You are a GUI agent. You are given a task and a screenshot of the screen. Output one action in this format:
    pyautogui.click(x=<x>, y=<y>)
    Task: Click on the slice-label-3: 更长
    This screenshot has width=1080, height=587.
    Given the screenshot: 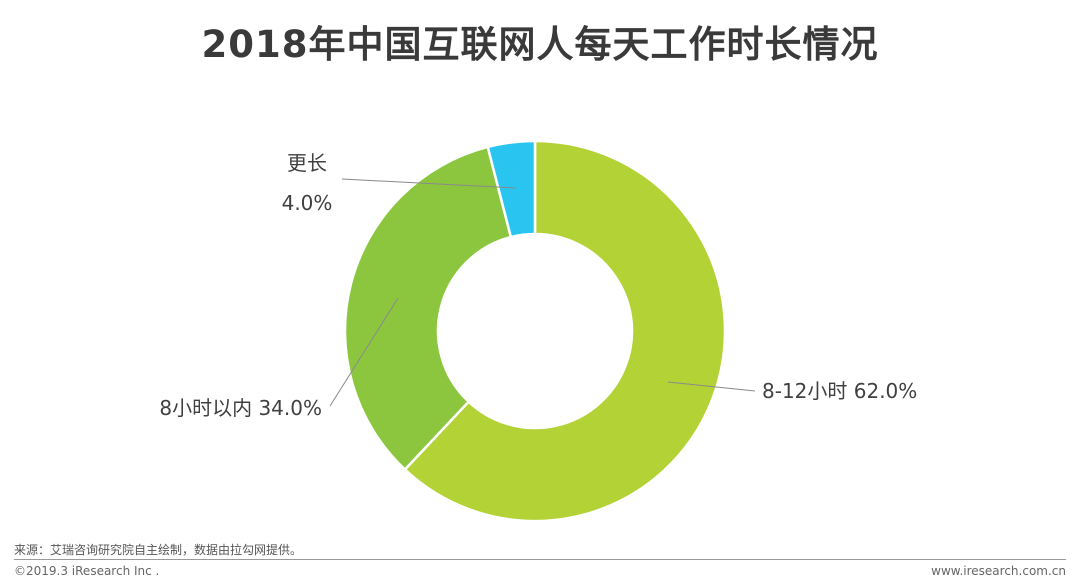 What is the action you would take?
    pyautogui.click(x=307, y=163)
    